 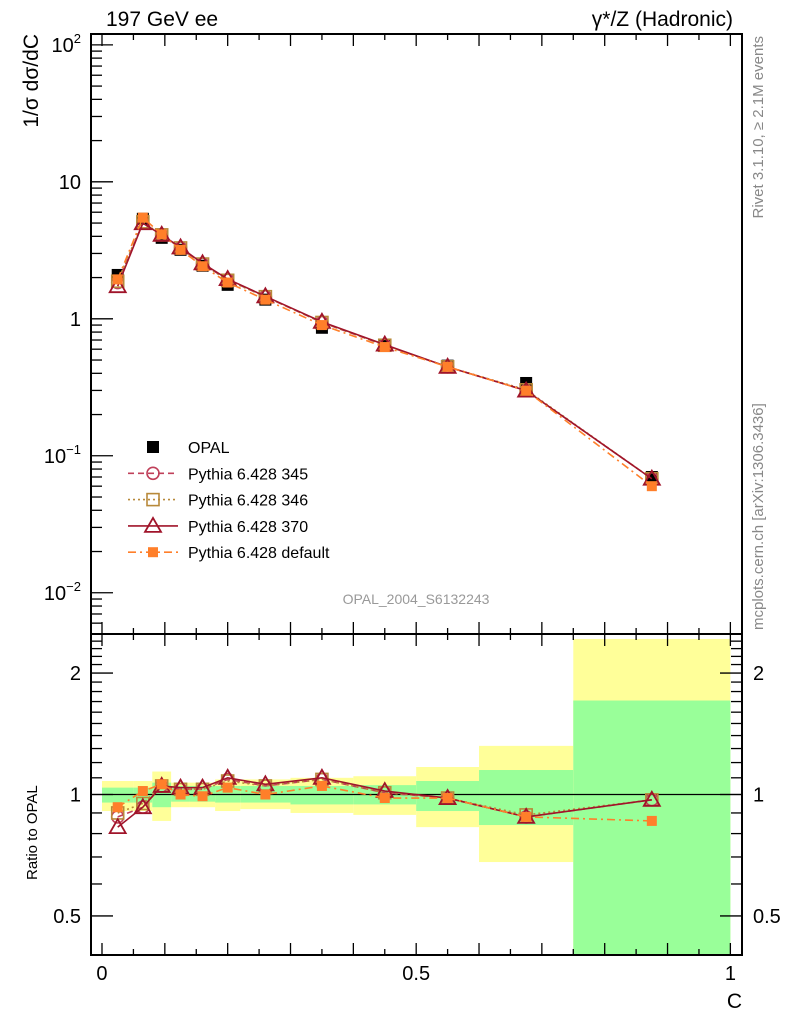 What do you see at coordinates (209, 448) in the screenshot?
I see `legend-label-opal: OPAL` at bounding box center [209, 448].